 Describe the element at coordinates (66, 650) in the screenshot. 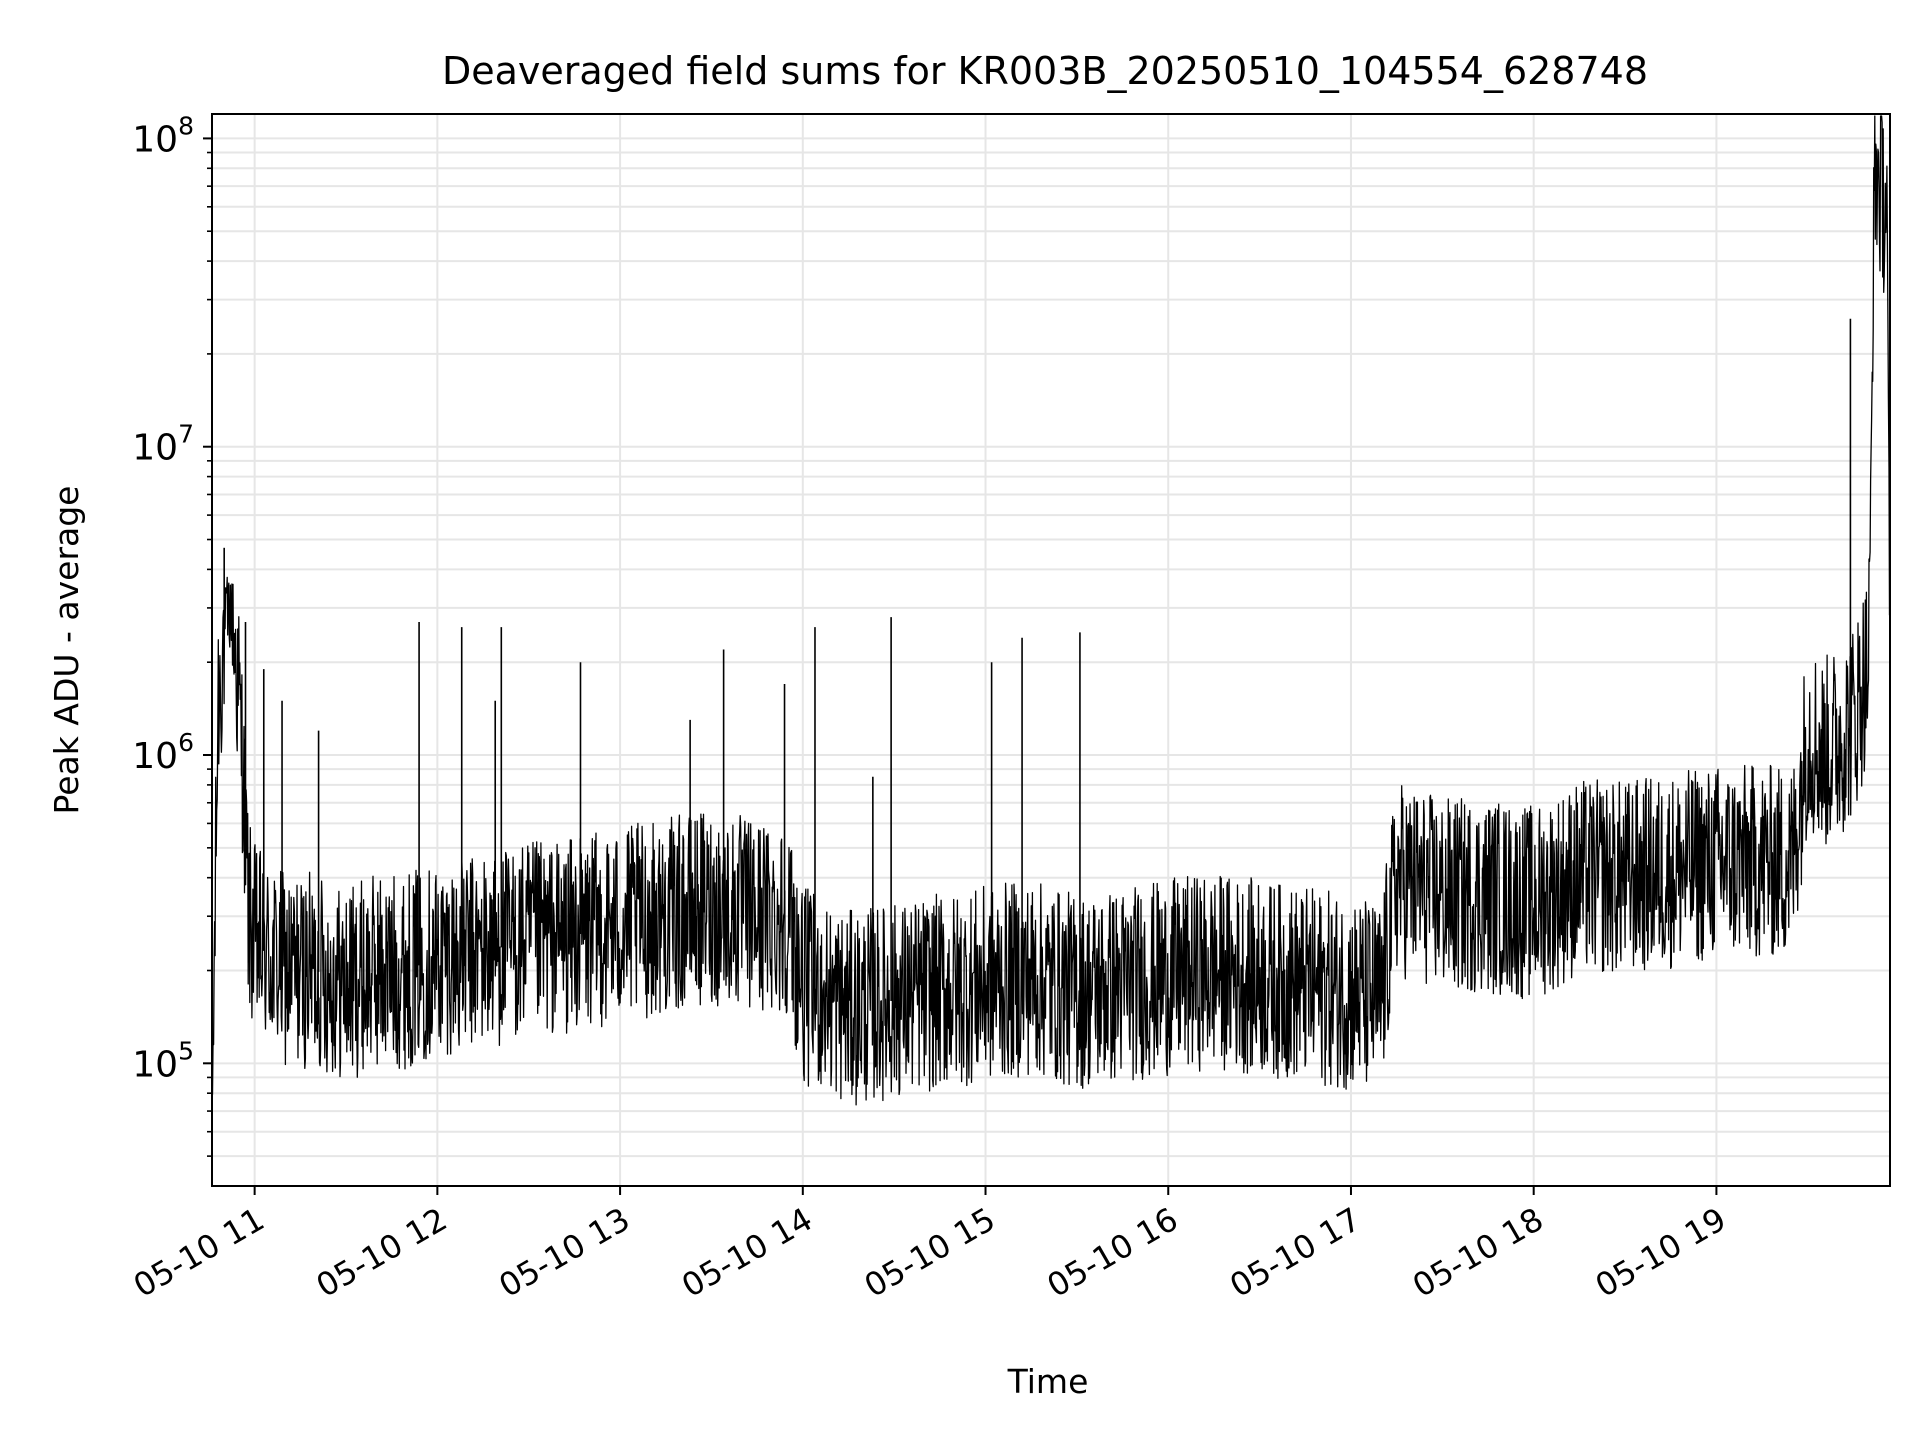

I see `y-axis-label: Peak ADU - average` at that location.